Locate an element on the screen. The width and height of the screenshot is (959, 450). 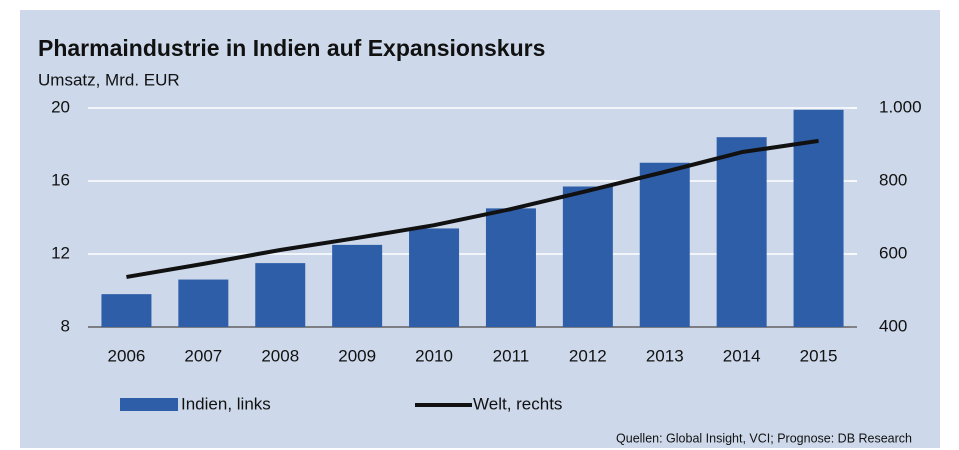
x-tick-label: 2015 is located at coordinates (819, 355).